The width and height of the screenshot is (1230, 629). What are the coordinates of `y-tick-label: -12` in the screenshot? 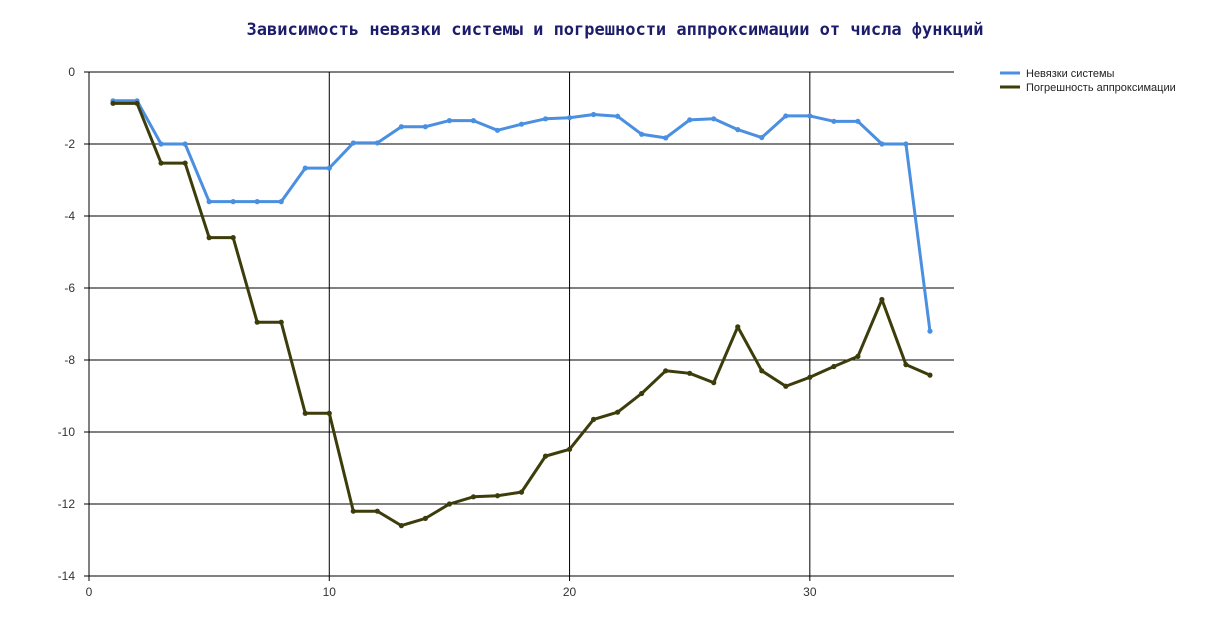 It's located at (67, 504).